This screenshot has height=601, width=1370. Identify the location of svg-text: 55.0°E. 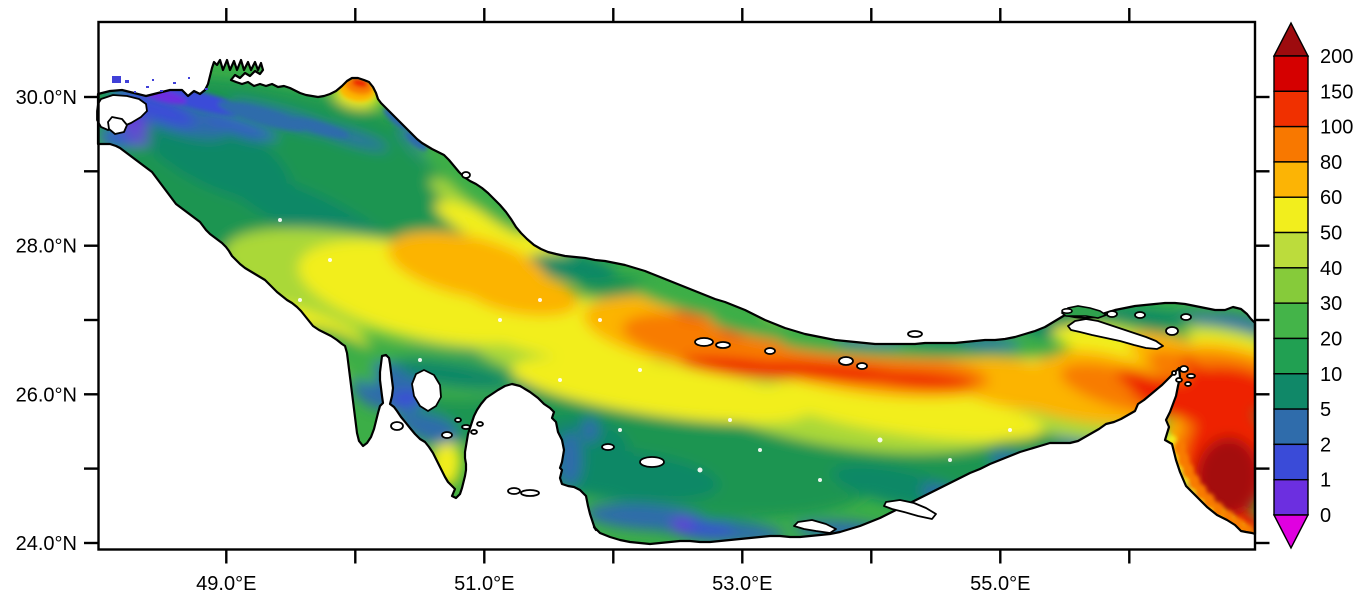
(1000, 584).